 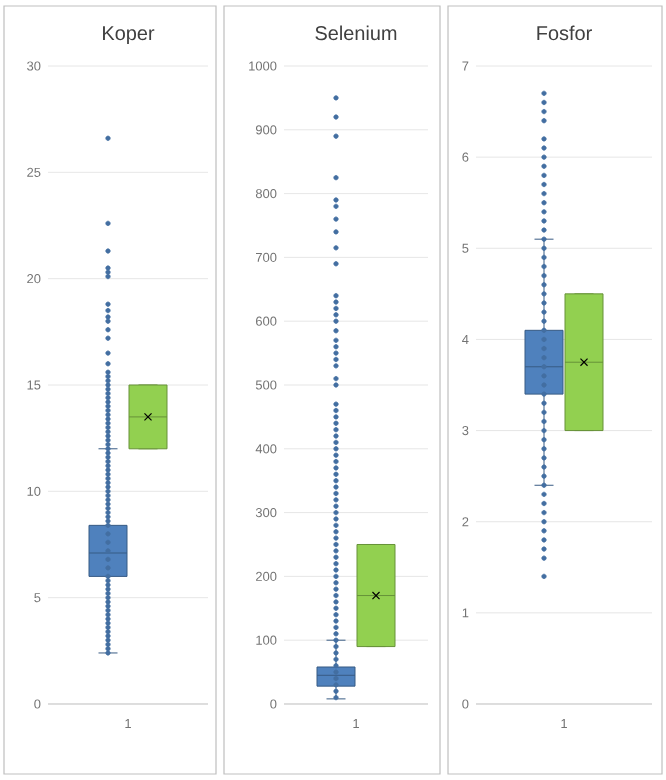 I want to click on chart-title: Koper, so click(x=129, y=35).